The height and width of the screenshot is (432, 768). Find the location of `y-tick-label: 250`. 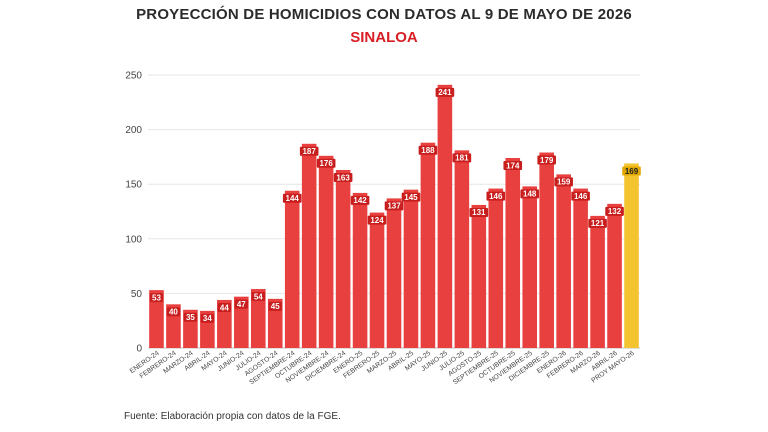

y-tick-label: 250 is located at coordinates (133, 76).